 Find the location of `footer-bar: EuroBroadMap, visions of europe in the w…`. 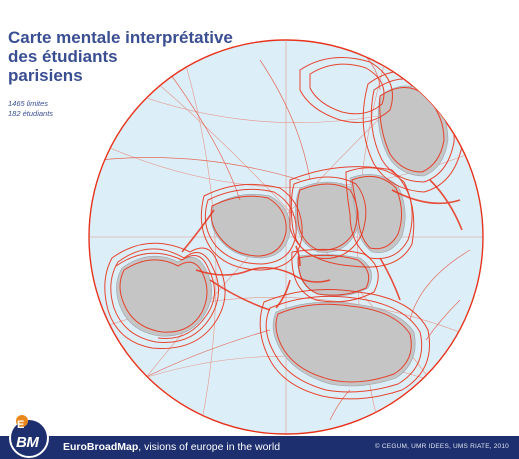

footer-bar: EuroBroadMap, visions of europe in the w… is located at coordinates (259, 447).